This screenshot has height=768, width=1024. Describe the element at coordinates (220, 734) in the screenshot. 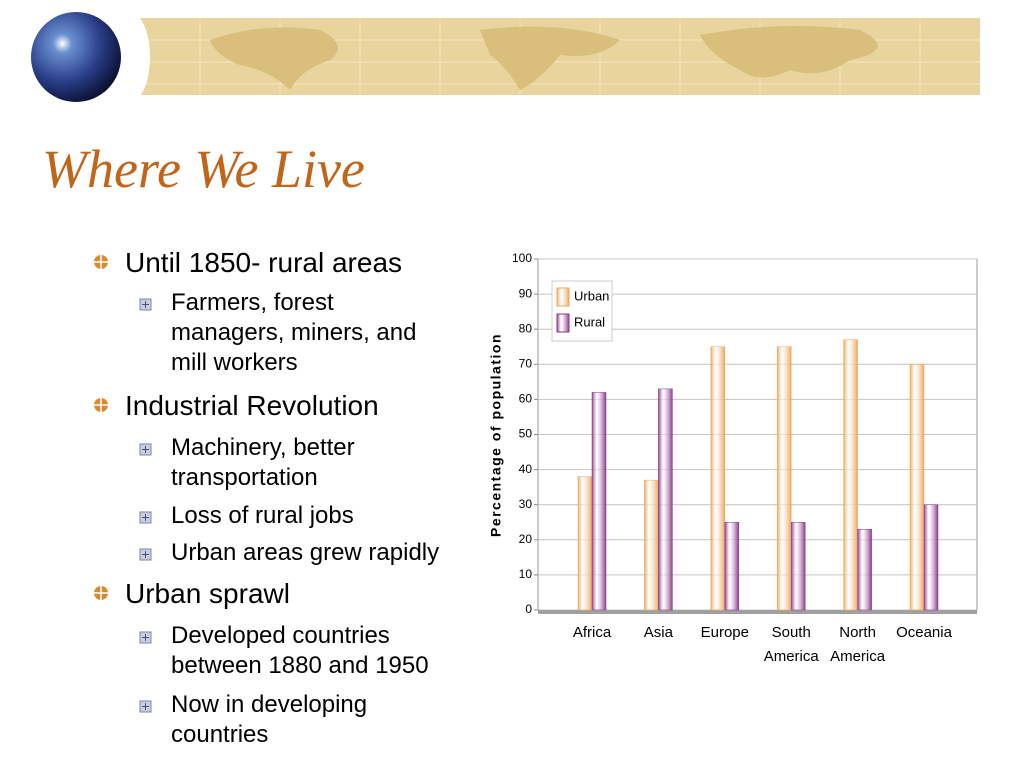

I see `sub-bullet-text: countries` at that location.